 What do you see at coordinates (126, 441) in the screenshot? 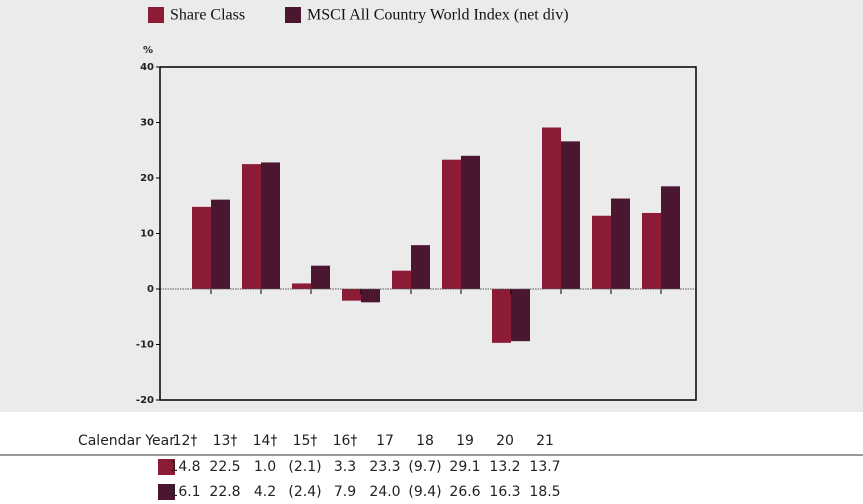
I see `table-label: Calendar Year` at bounding box center [126, 441].